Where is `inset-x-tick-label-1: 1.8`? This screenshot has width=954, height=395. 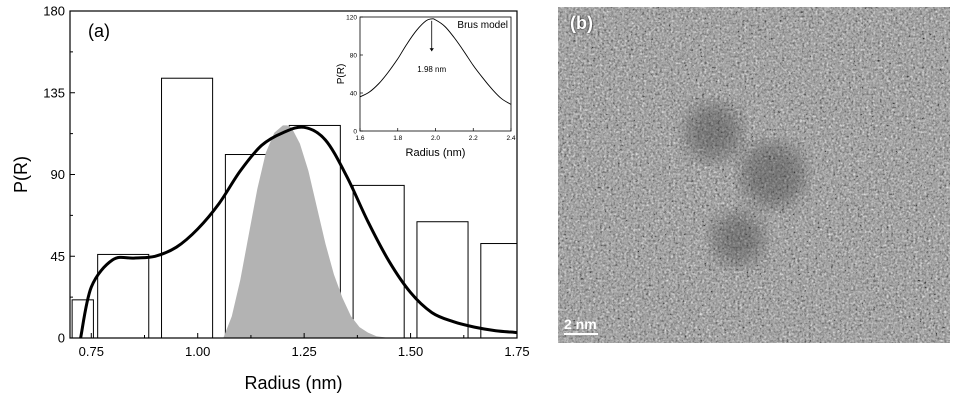 inset-x-tick-label-1: 1.8 is located at coordinates (397, 138).